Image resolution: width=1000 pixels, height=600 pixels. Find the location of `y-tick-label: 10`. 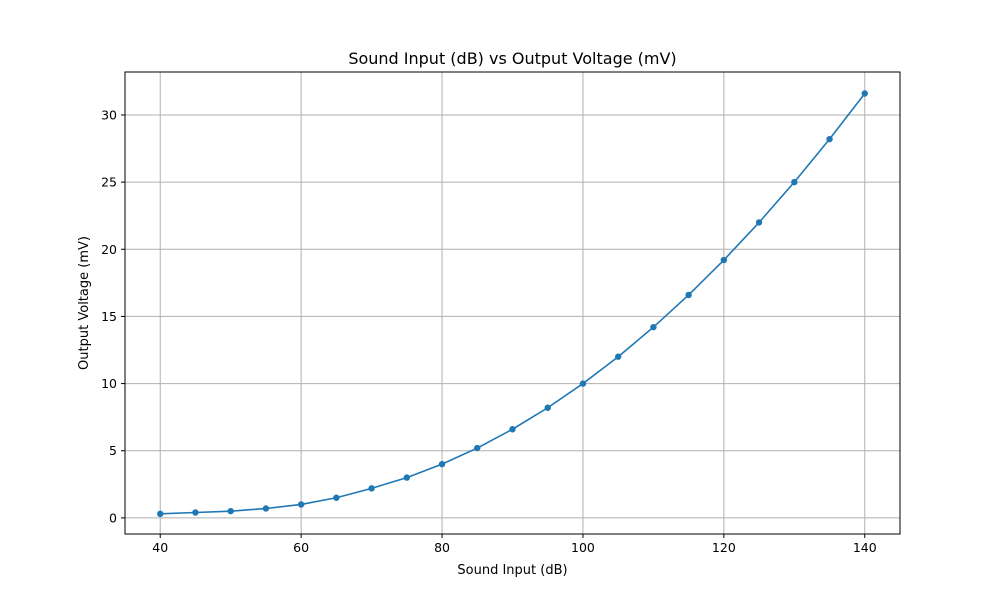

y-tick-label: 10 is located at coordinates (109, 383).